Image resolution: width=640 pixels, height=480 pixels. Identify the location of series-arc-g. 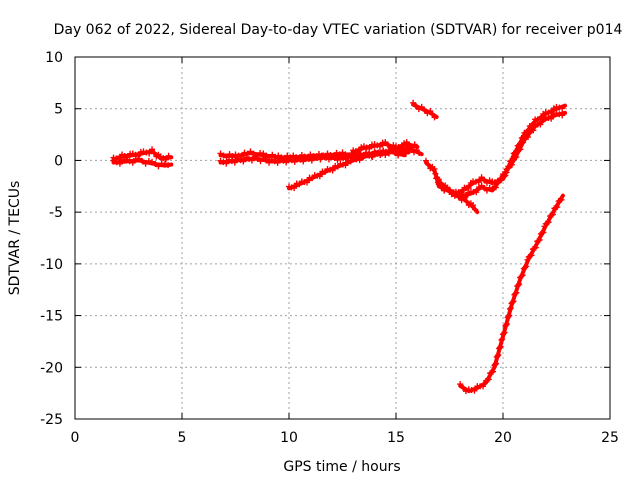
(511, 294).